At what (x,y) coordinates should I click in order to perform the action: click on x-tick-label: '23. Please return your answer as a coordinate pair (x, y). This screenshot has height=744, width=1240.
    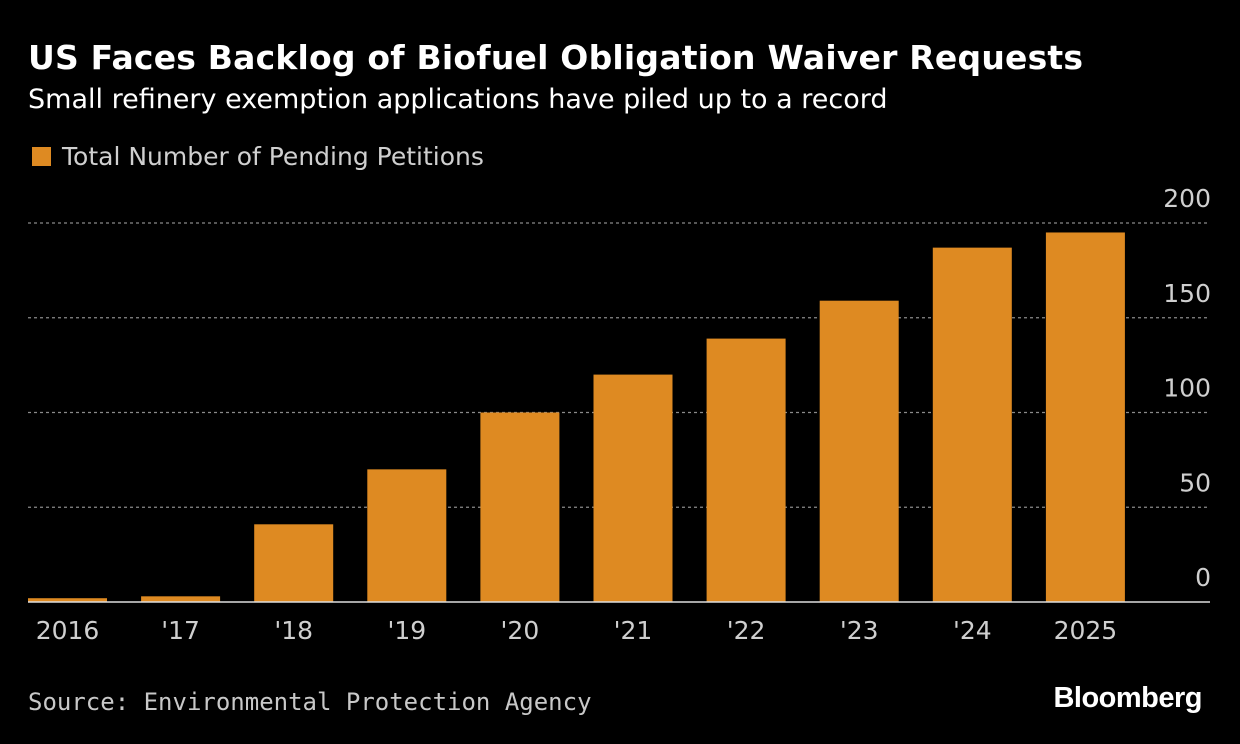
    Looking at the image, I should click on (859, 630).